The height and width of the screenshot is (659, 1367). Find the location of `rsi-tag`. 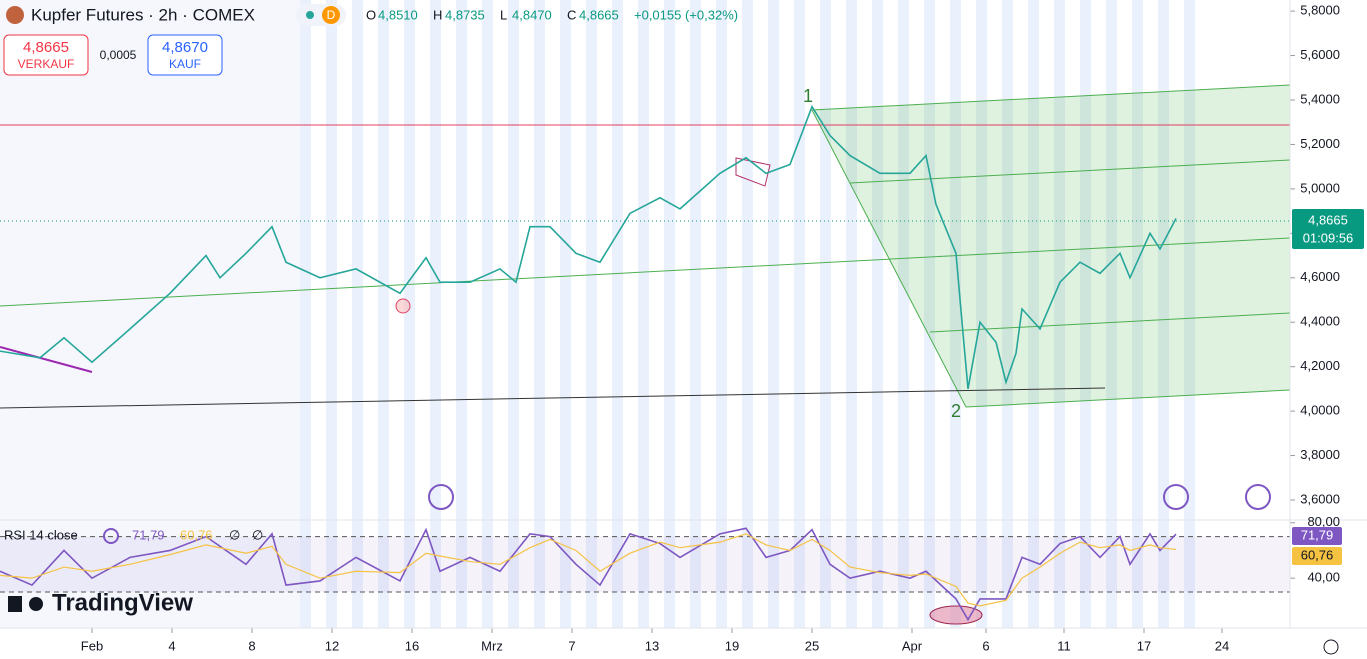

rsi-tag is located at coordinates (1317, 536).